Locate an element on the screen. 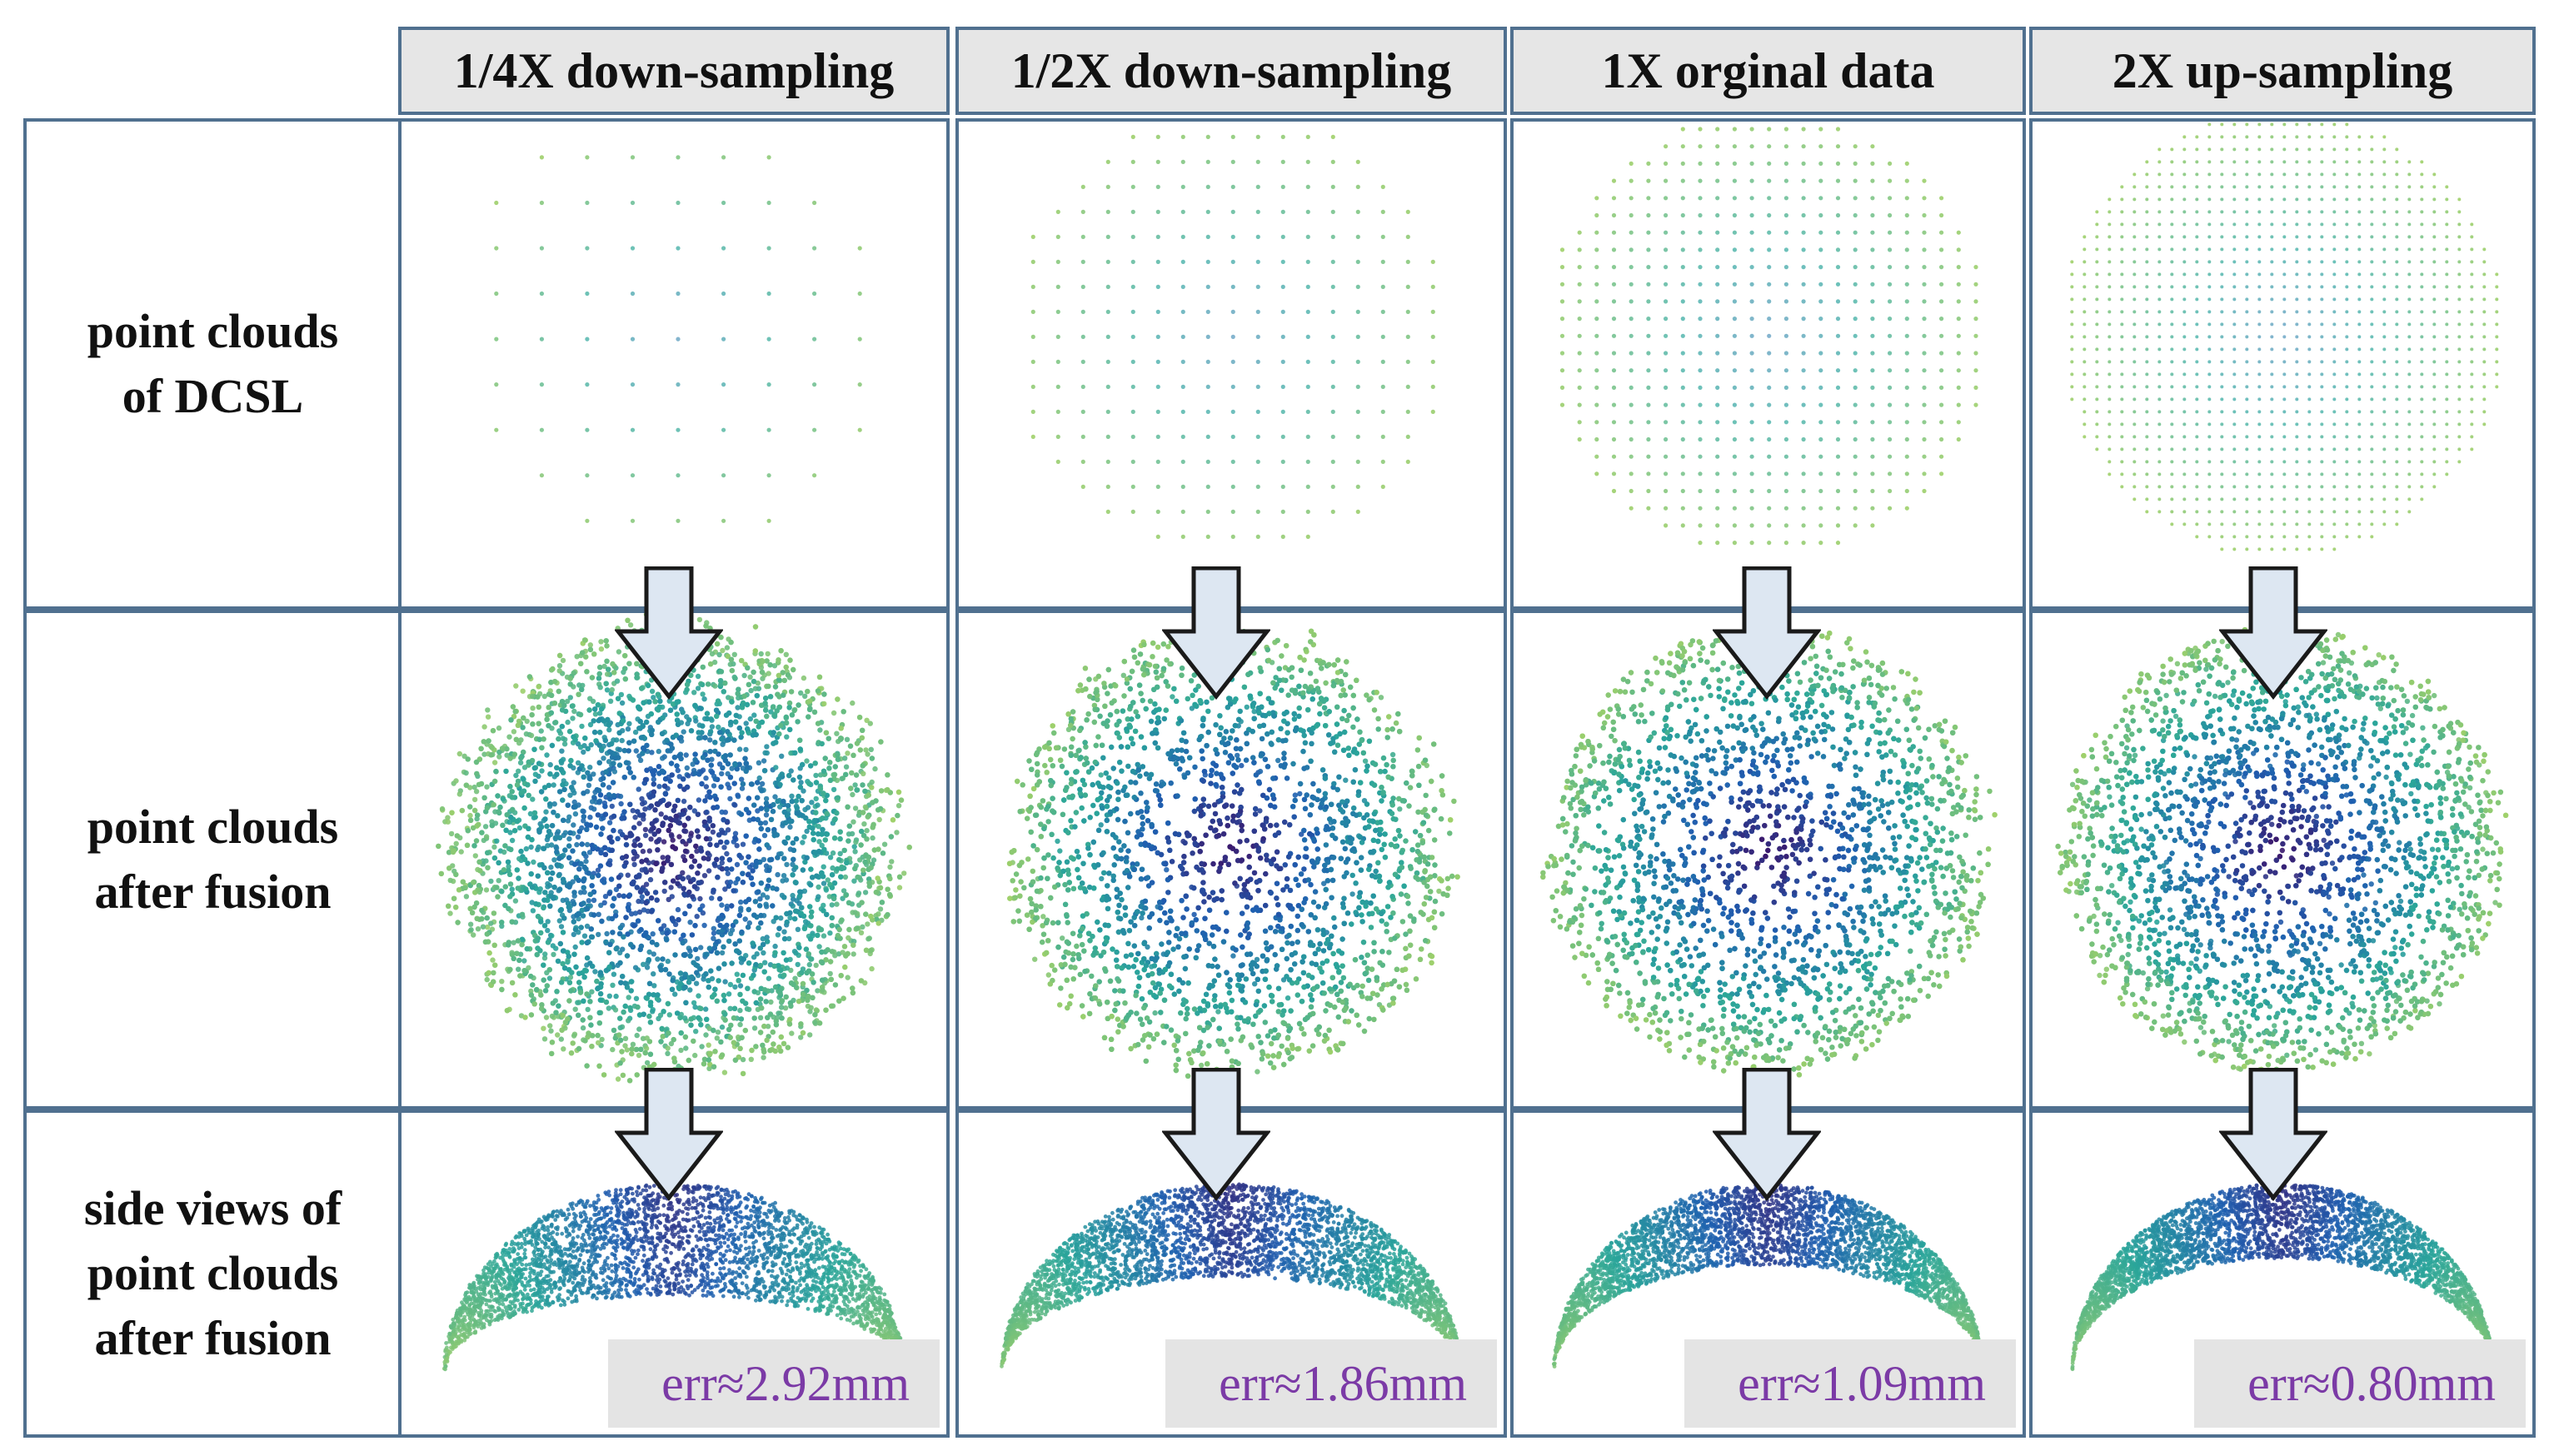 Image resolution: width=2554 pixels, height=1456 pixels. side-view-cell-half: err≈1.86mm is located at coordinates (1231, 1273).